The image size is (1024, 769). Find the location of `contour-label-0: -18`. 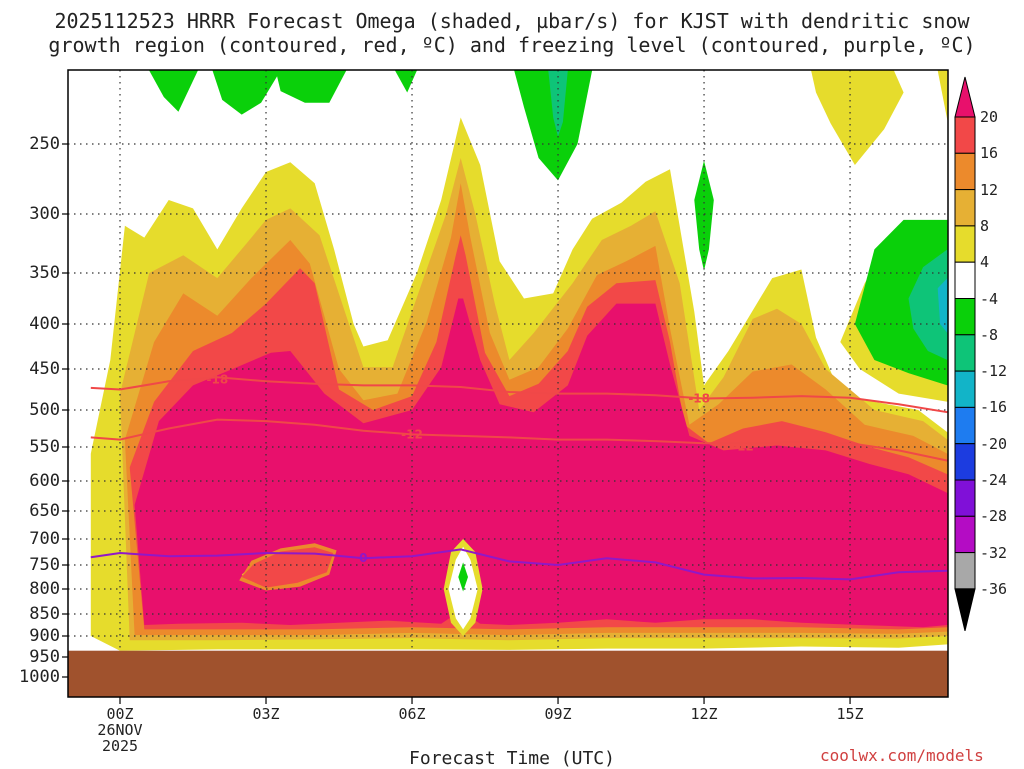

contour-label-0: -18 is located at coordinates (217, 380).